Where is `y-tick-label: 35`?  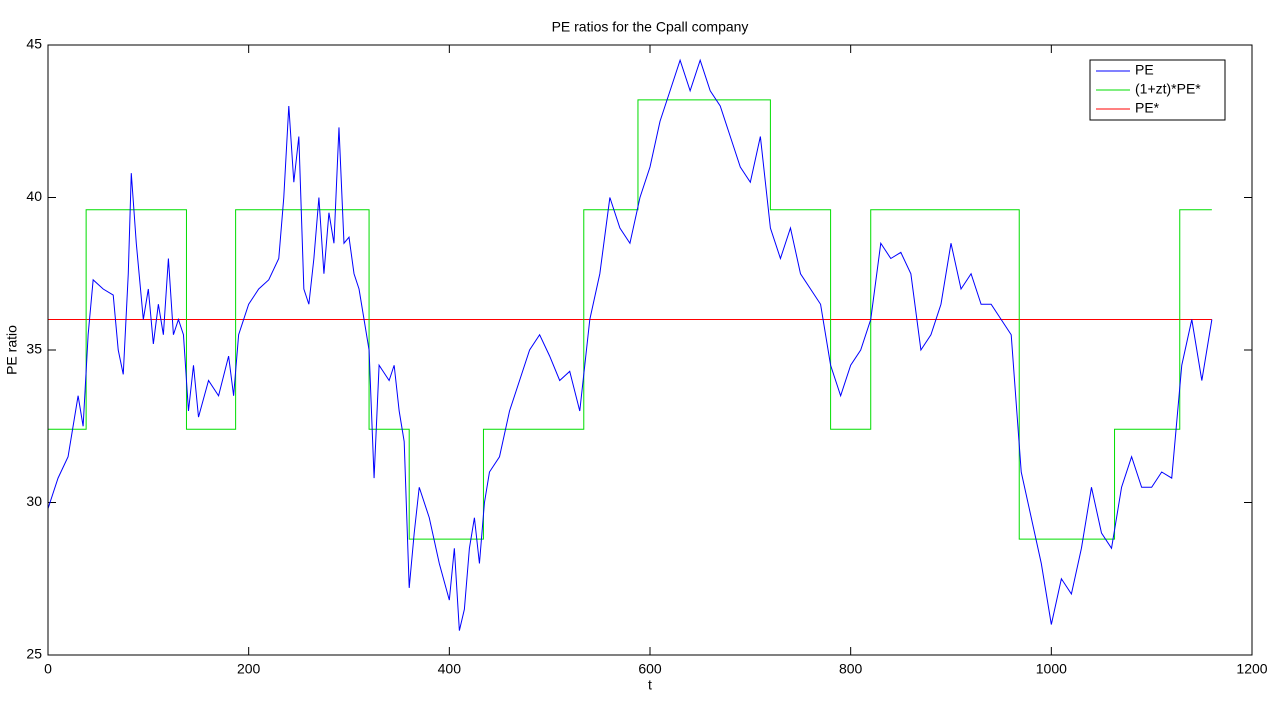 y-tick-label: 35 is located at coordinates (34, 349).